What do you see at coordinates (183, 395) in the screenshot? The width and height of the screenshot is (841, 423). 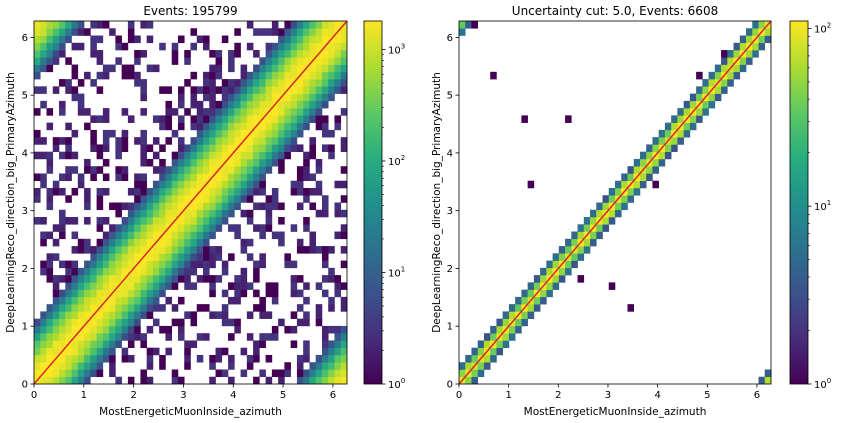 I see `left-x-tick-label: 3` at bounding box center [183, 395].